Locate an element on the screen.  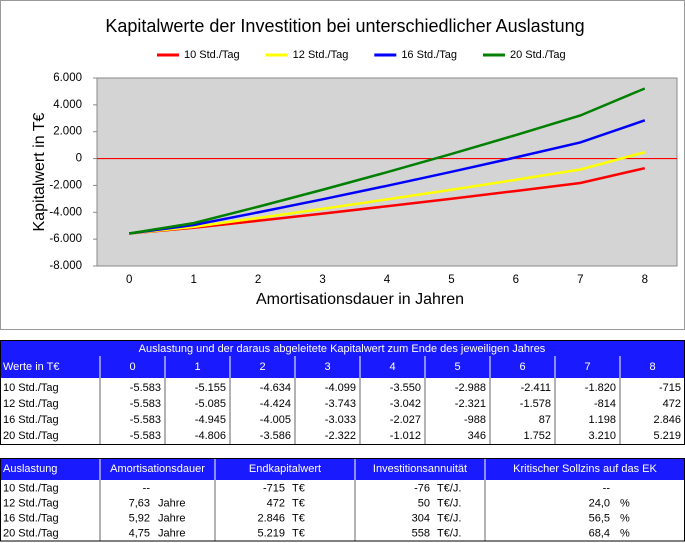
x-tick-label: 5 is located at coordinates (451, 280).